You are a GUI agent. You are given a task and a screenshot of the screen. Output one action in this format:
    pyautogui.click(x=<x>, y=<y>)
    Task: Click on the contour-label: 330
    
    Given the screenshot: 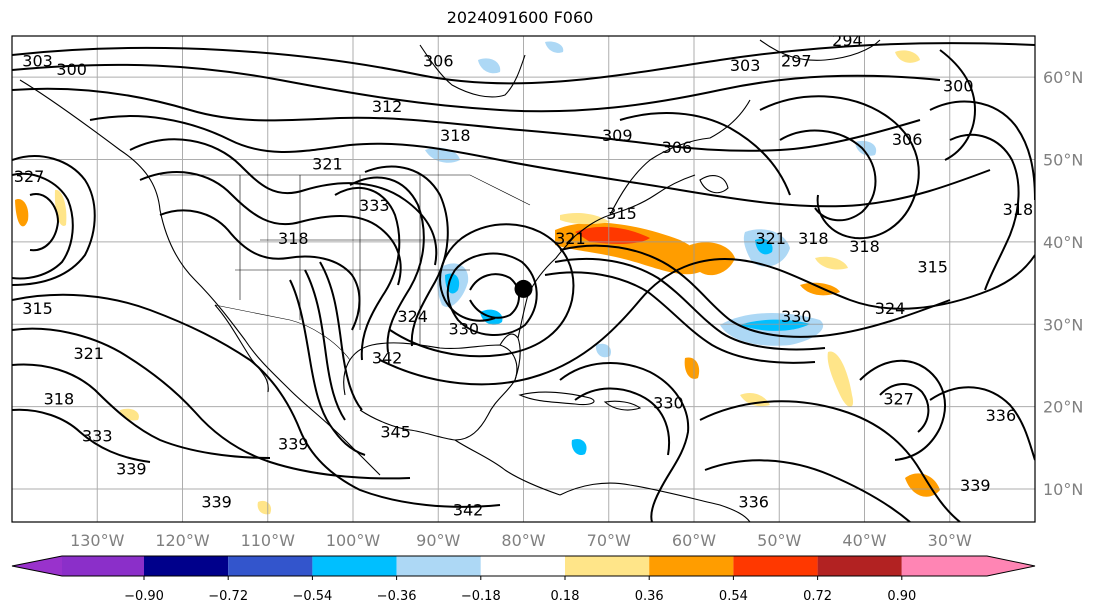 What is the action you would take?
    pyautogui.click(x=668, y=403)
    